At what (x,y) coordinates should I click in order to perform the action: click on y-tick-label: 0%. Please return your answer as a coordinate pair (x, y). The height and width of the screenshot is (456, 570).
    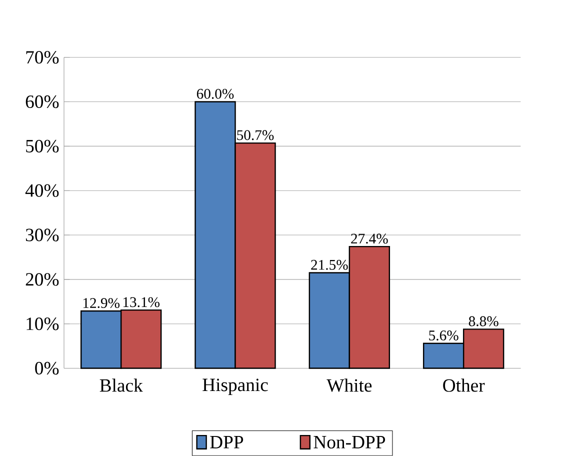
    Looking at the image, I should click on (47, 368).